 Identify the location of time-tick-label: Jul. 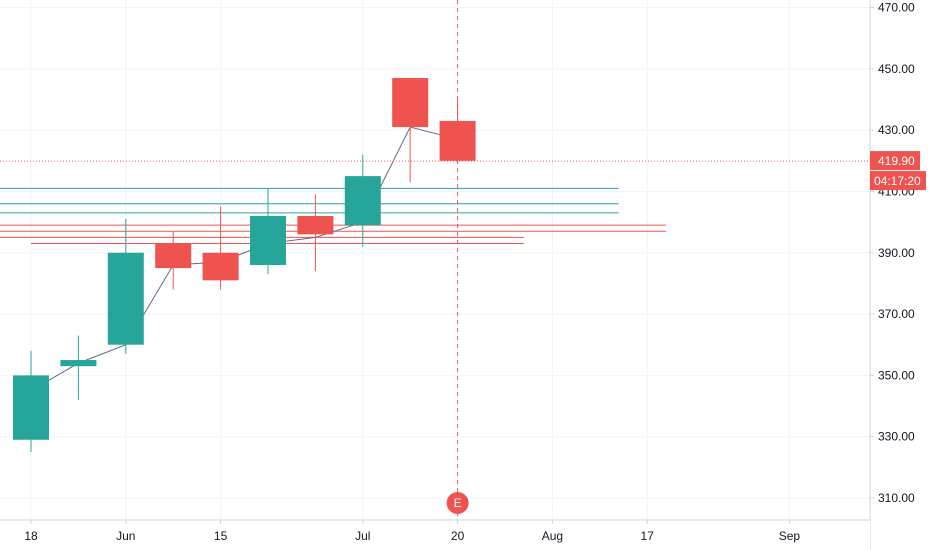
(362, 536).